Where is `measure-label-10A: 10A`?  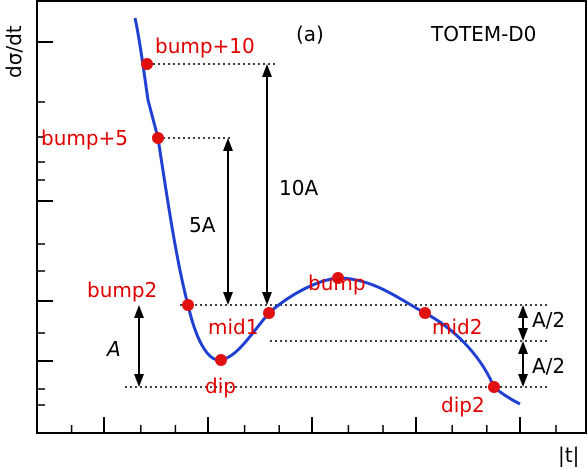
measure-label-10A: 10A is located at coordinates (298, 188).